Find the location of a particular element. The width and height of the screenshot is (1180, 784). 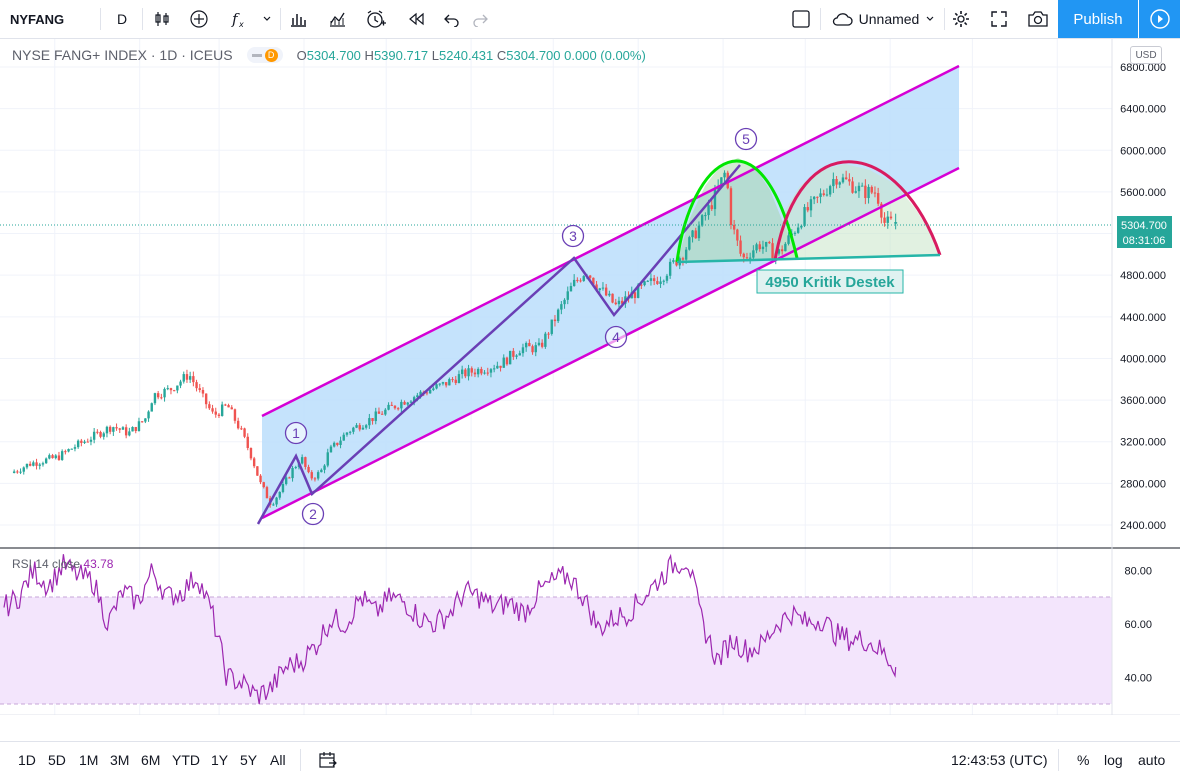

templates-button is located at coordinates (337, 19).